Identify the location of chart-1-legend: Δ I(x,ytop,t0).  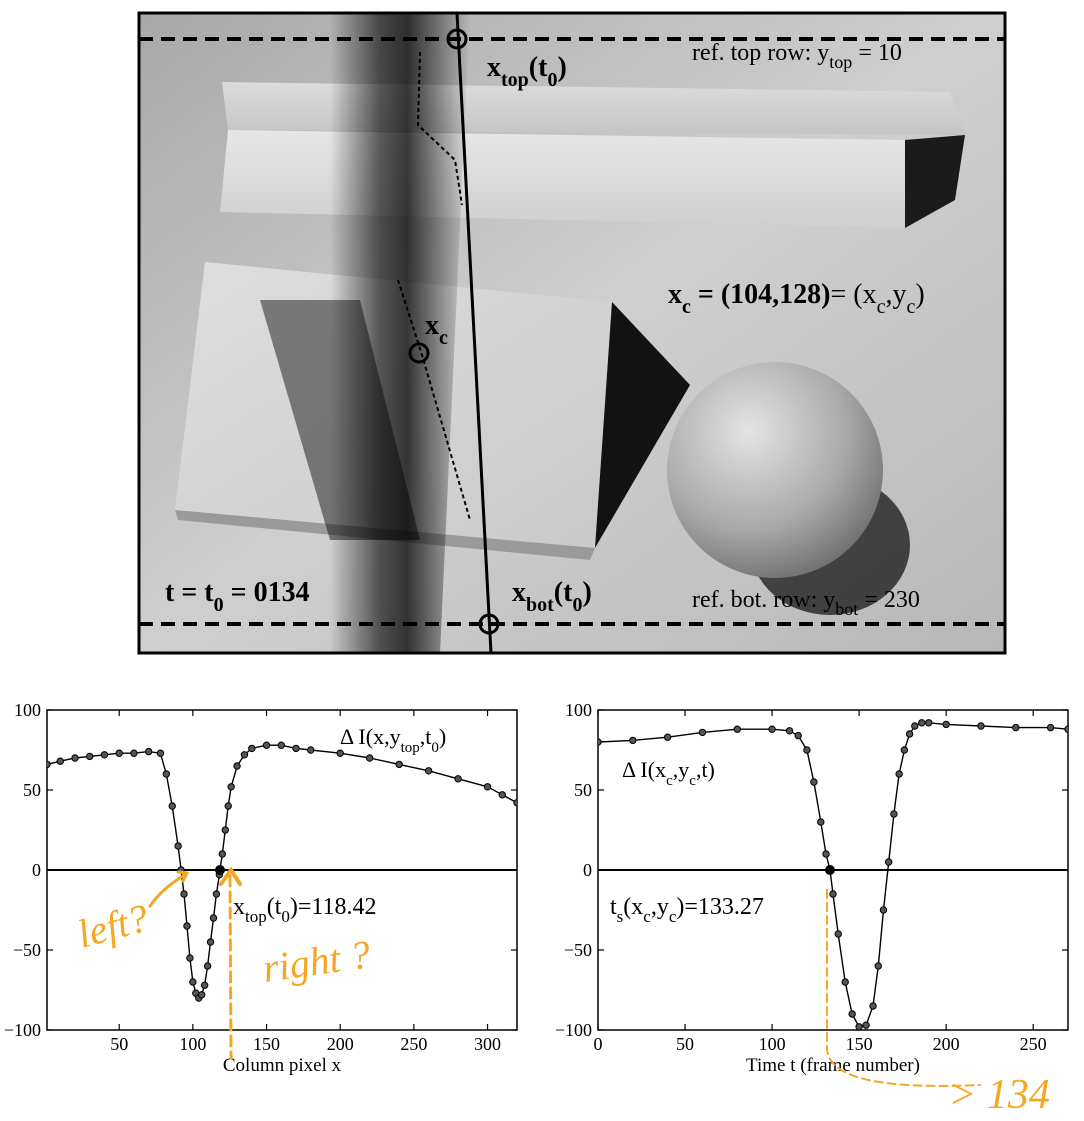
(393, 740).